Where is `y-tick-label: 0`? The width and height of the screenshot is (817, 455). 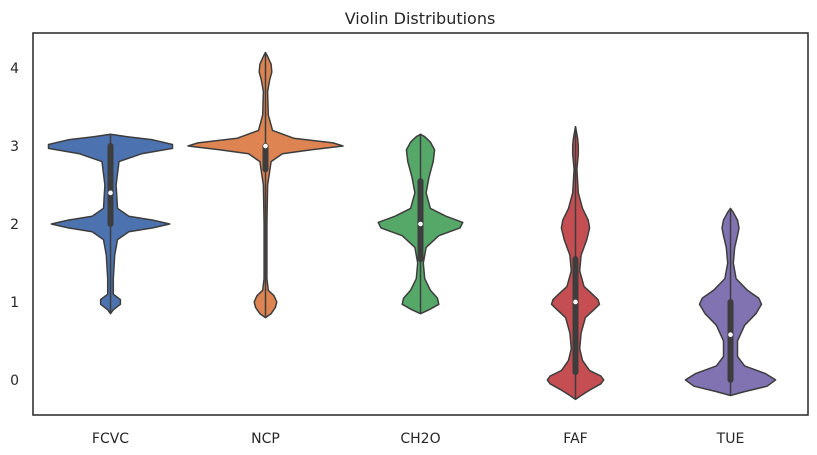
y-tick-label: 0 is located at coordinates (14, 381).